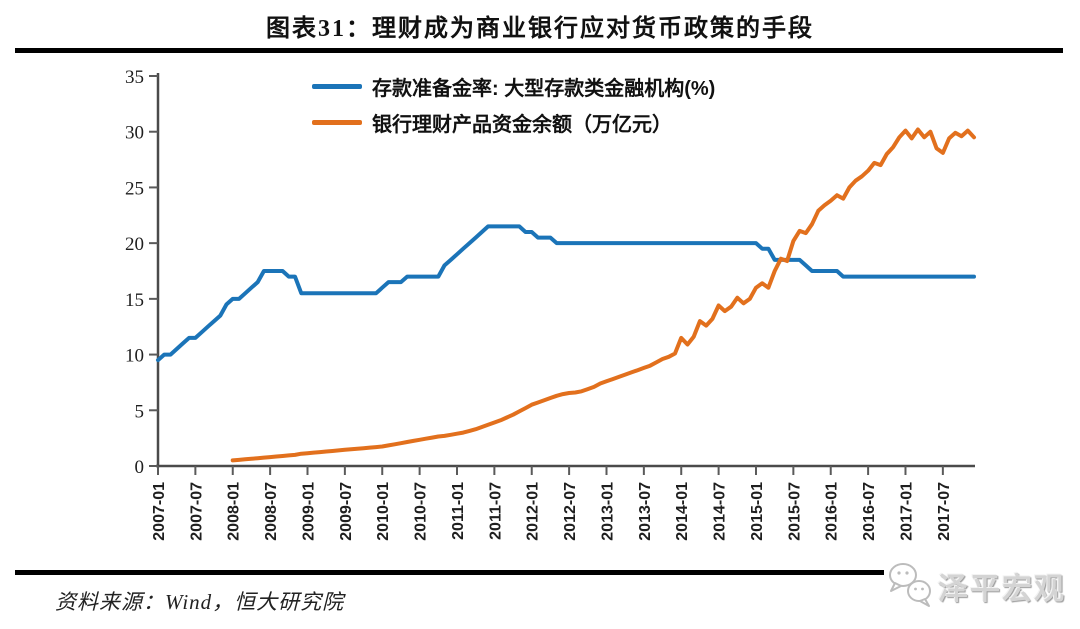 Image resolution: width=1080 pixels, height=629 pixels. What do you see at coordinates (134, 244) in the screenshot?
I see `svg-text: 20` at bounding box center [134, 244].